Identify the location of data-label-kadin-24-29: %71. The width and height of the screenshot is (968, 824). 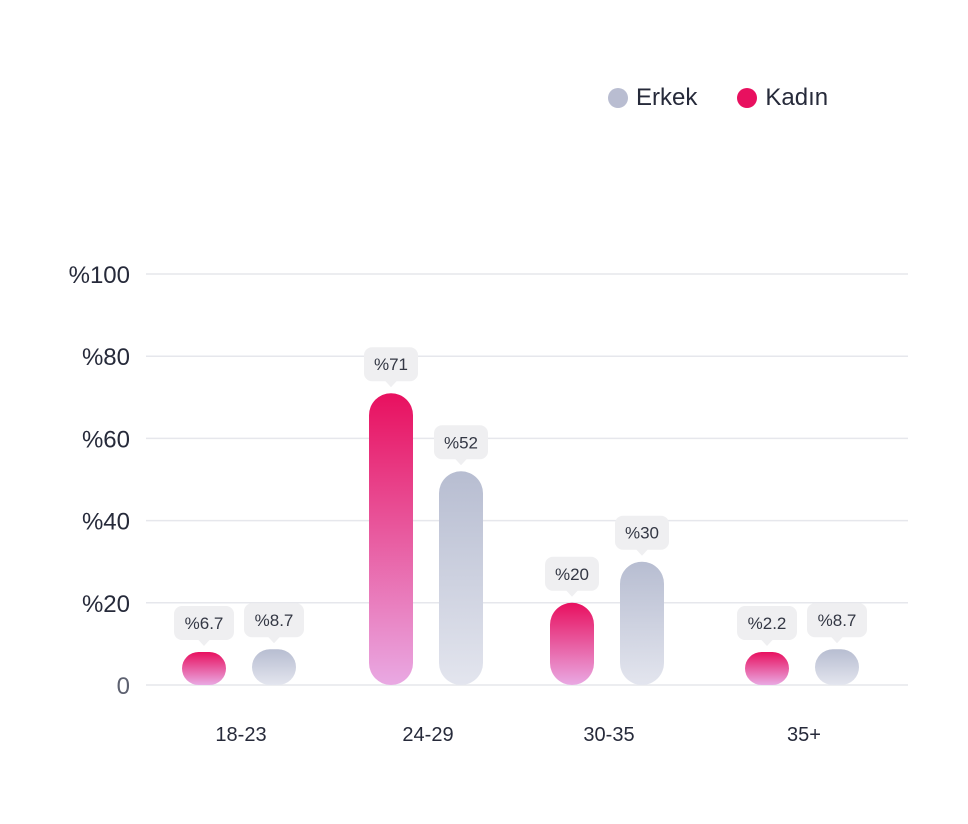
(391, 367).